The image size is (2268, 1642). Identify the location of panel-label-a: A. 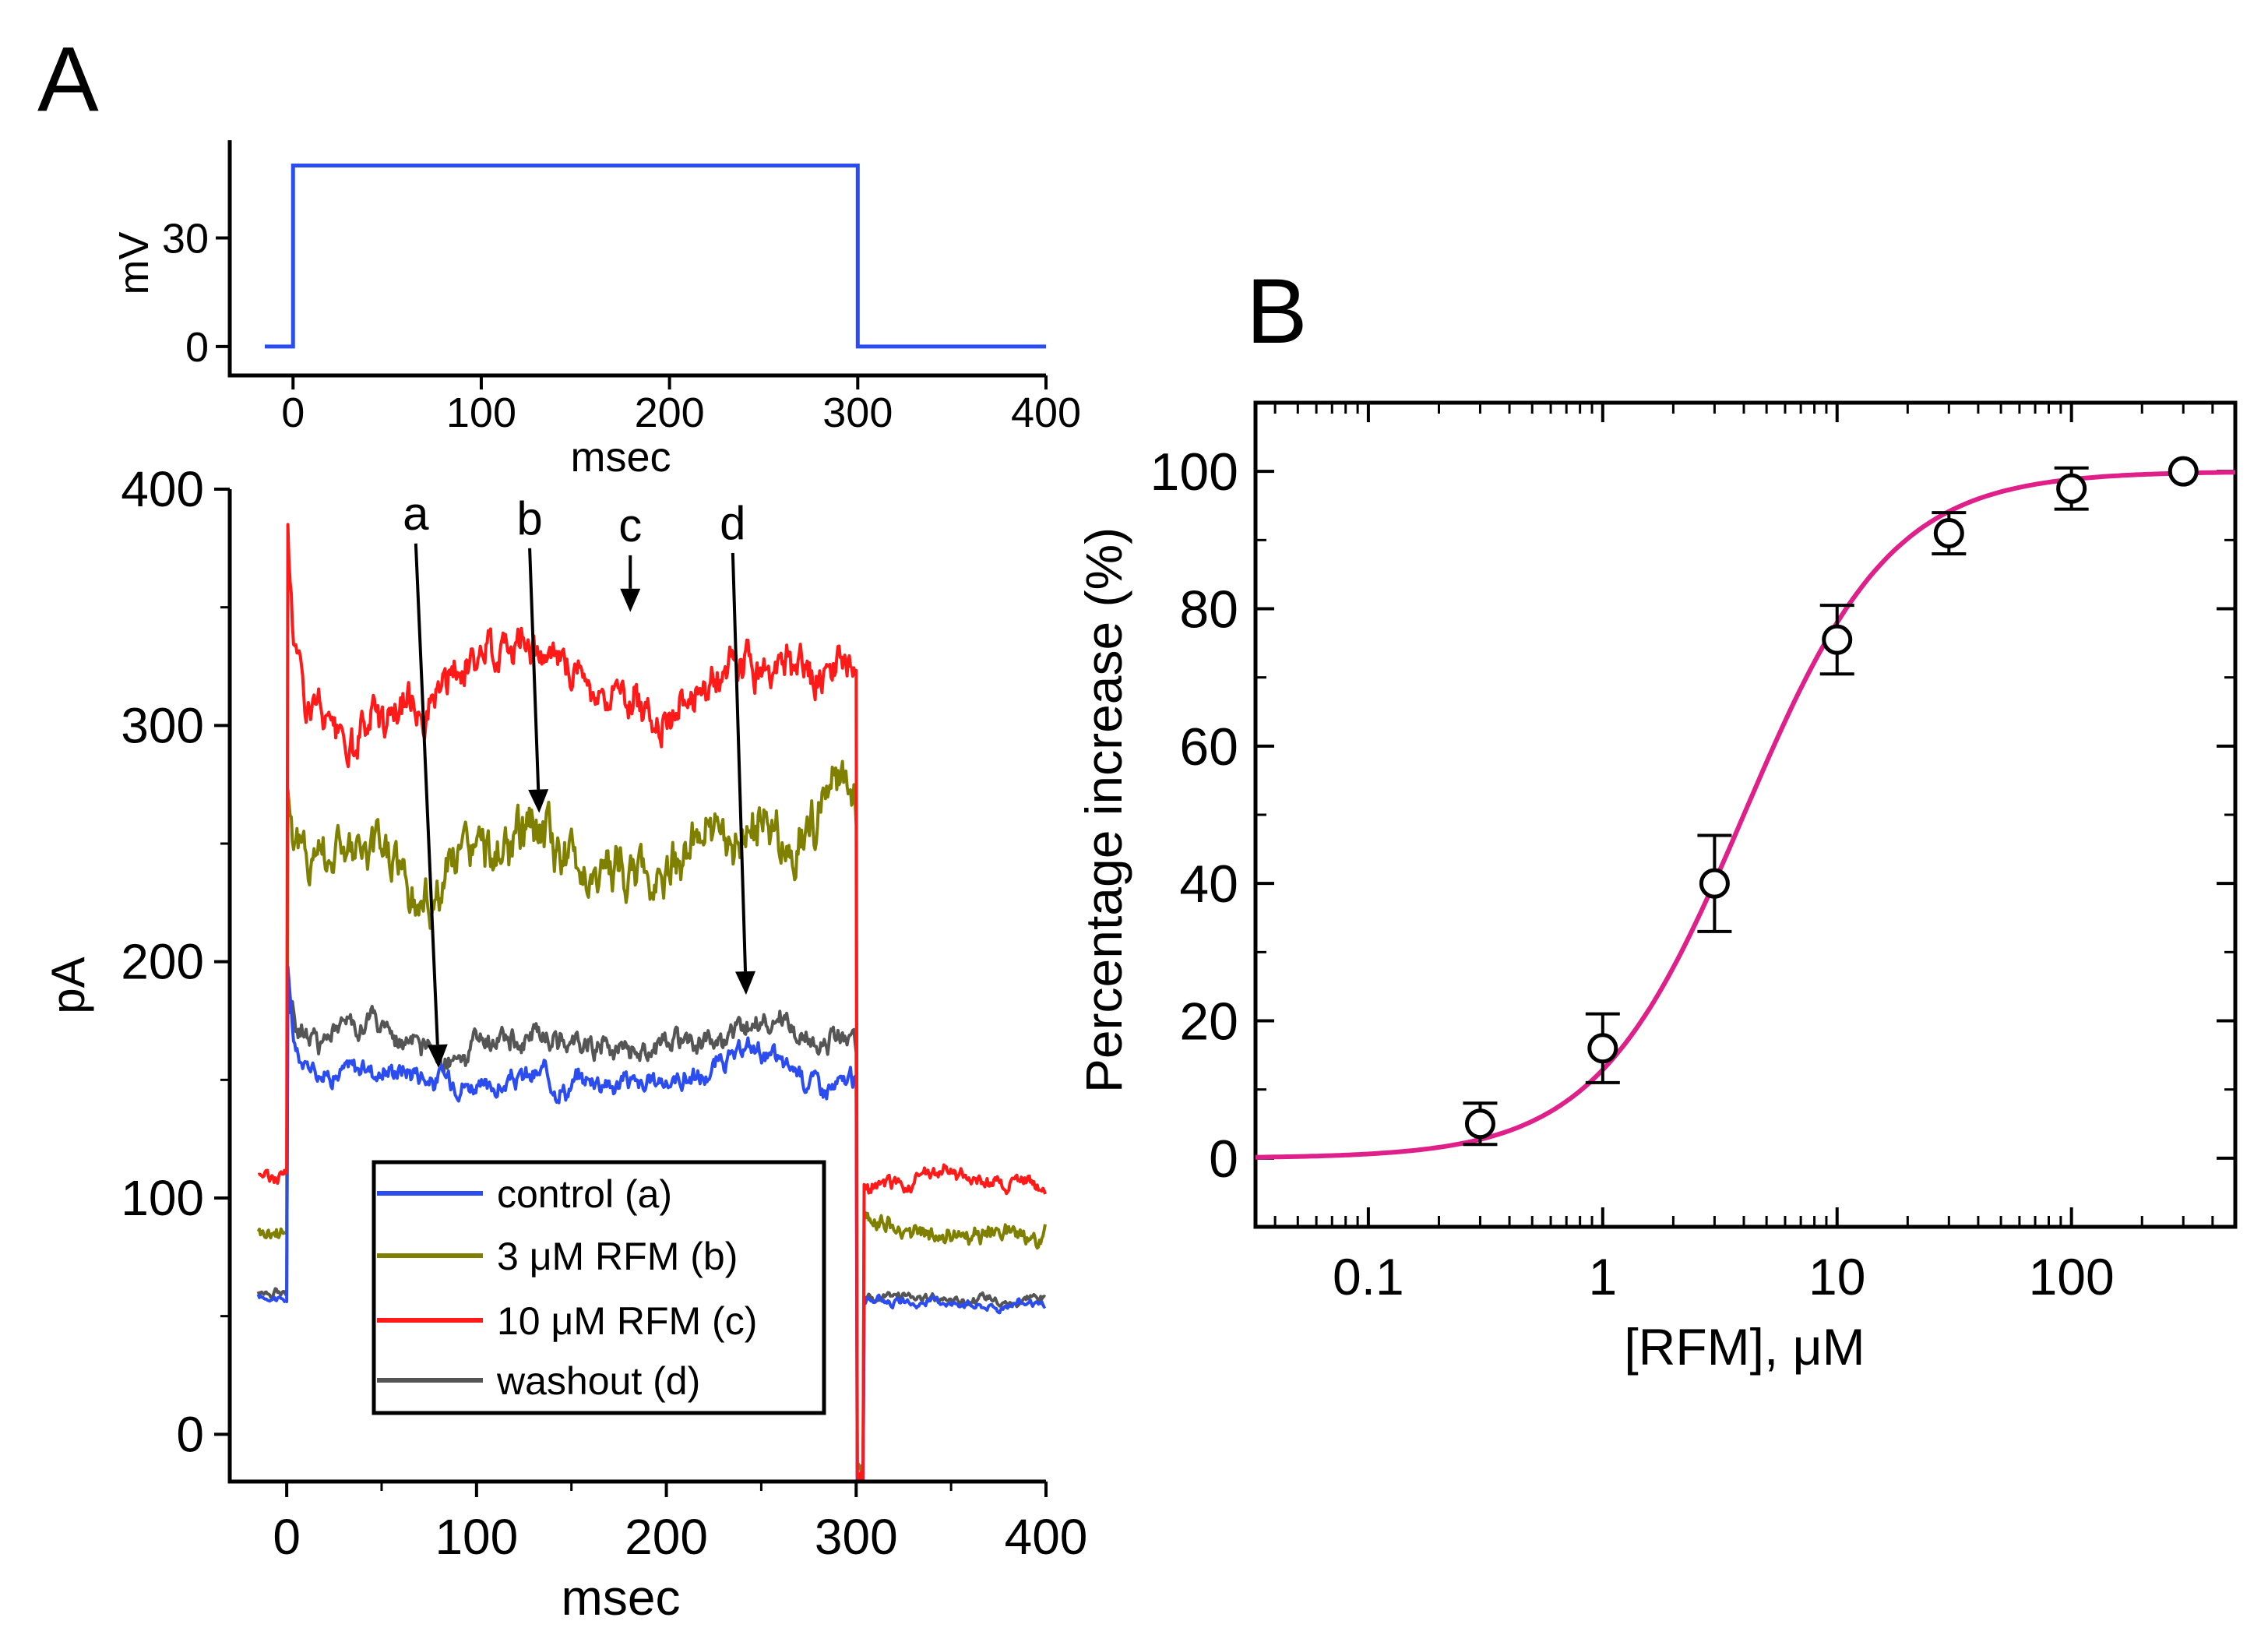
(68, 79).